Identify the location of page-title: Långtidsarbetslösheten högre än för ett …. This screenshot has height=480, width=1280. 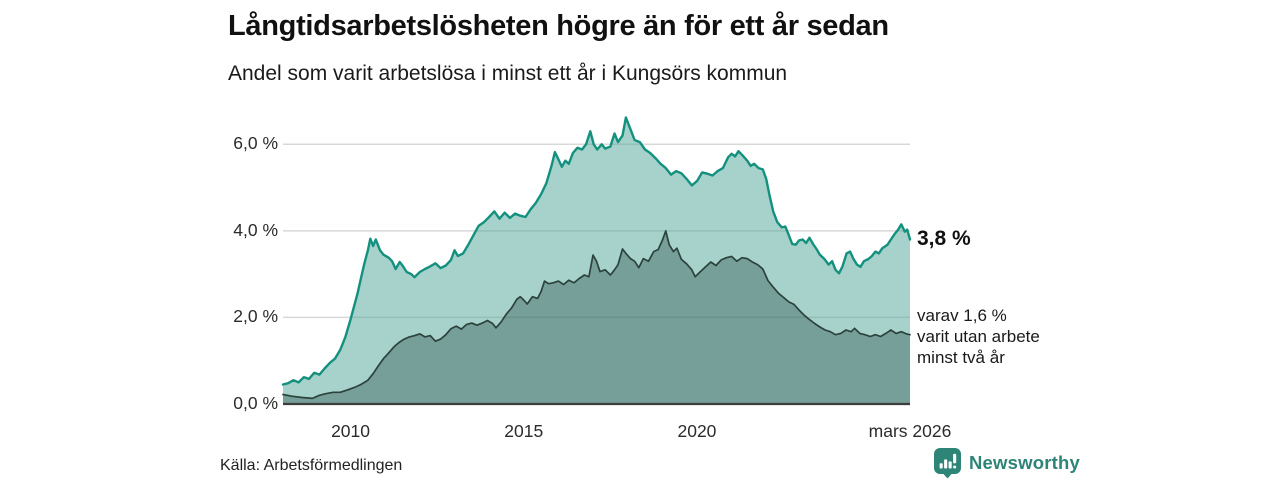
(558, 26).